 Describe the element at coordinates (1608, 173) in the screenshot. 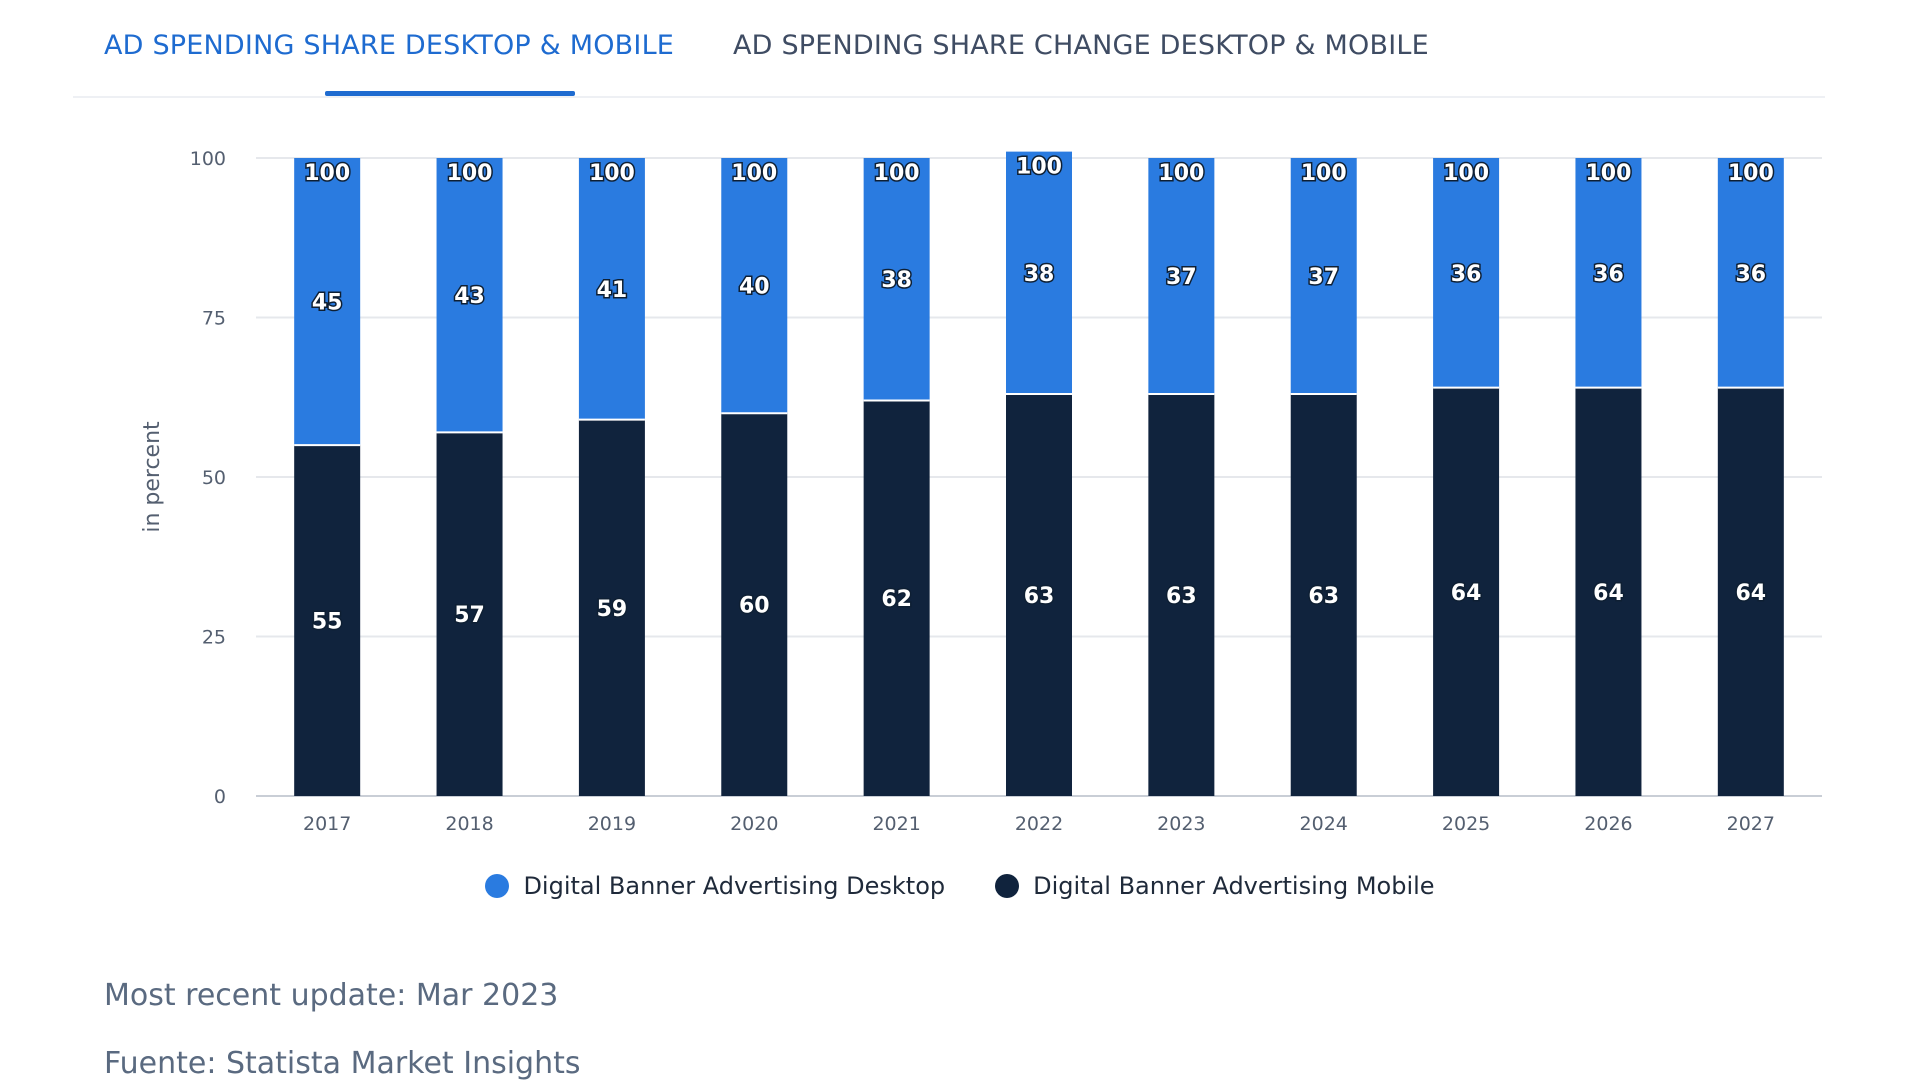

I see `data-label-total-2026: 100` at that location.